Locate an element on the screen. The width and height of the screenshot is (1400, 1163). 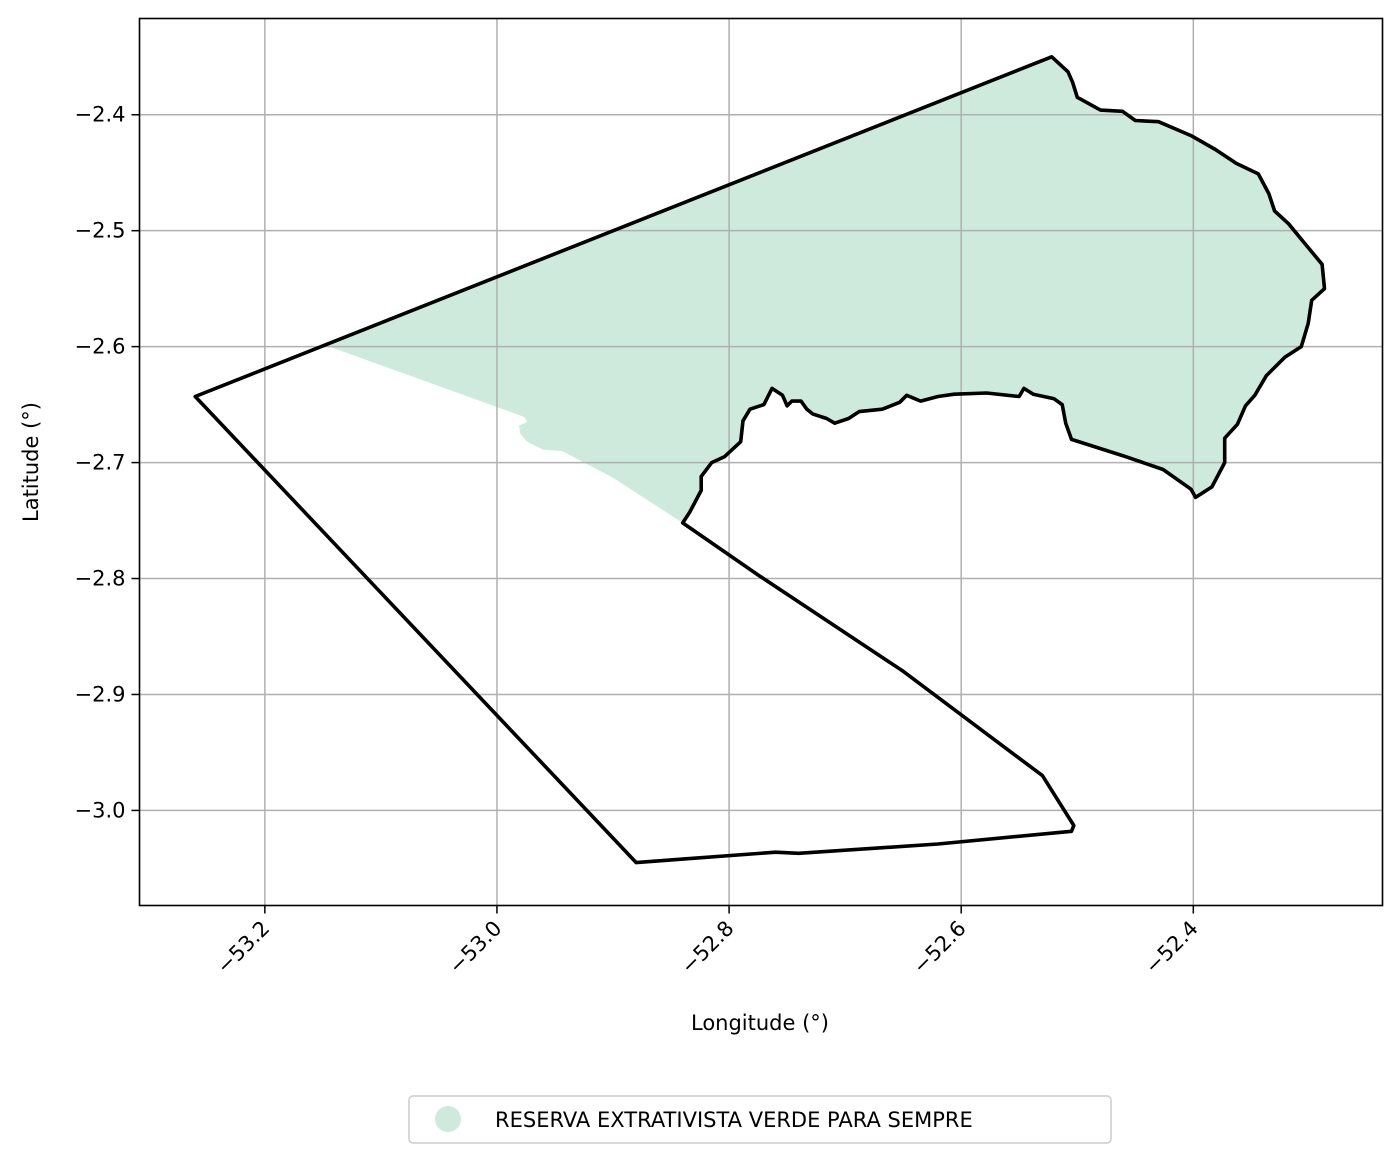
x-axis-ticks: −53.2 −53.0 −52.8 −52.6 −52.4 is located at coordinates (707, 942).